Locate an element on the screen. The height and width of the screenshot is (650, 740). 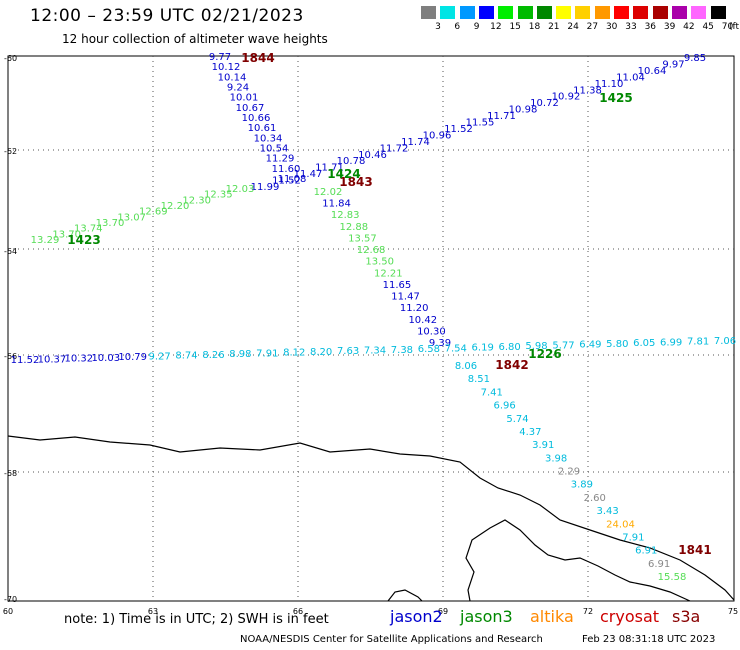
wave-height-label: 10.30 is located at coordinates (431, 331).